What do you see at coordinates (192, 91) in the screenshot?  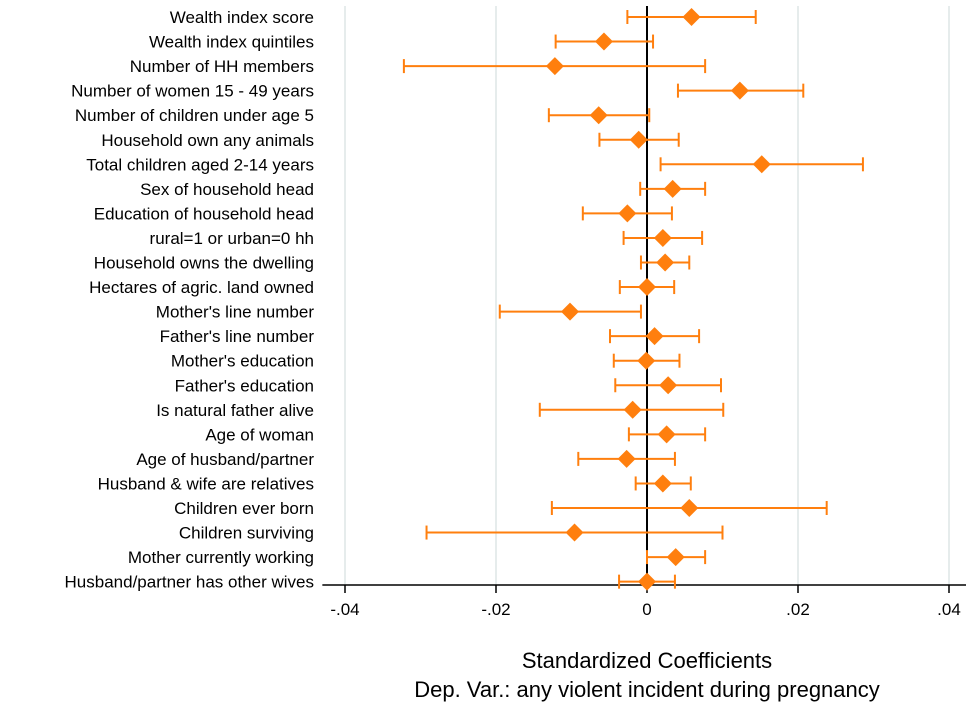 I see `y-tick-label: Number of women 15 - 49 years` at bounding box center [192, 91].